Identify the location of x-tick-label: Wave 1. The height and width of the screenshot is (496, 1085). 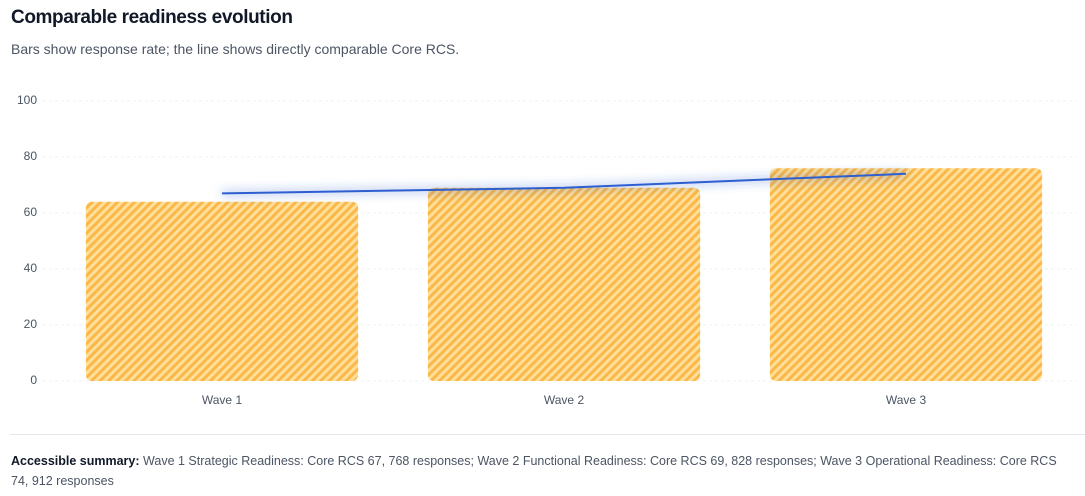
(222, 400).